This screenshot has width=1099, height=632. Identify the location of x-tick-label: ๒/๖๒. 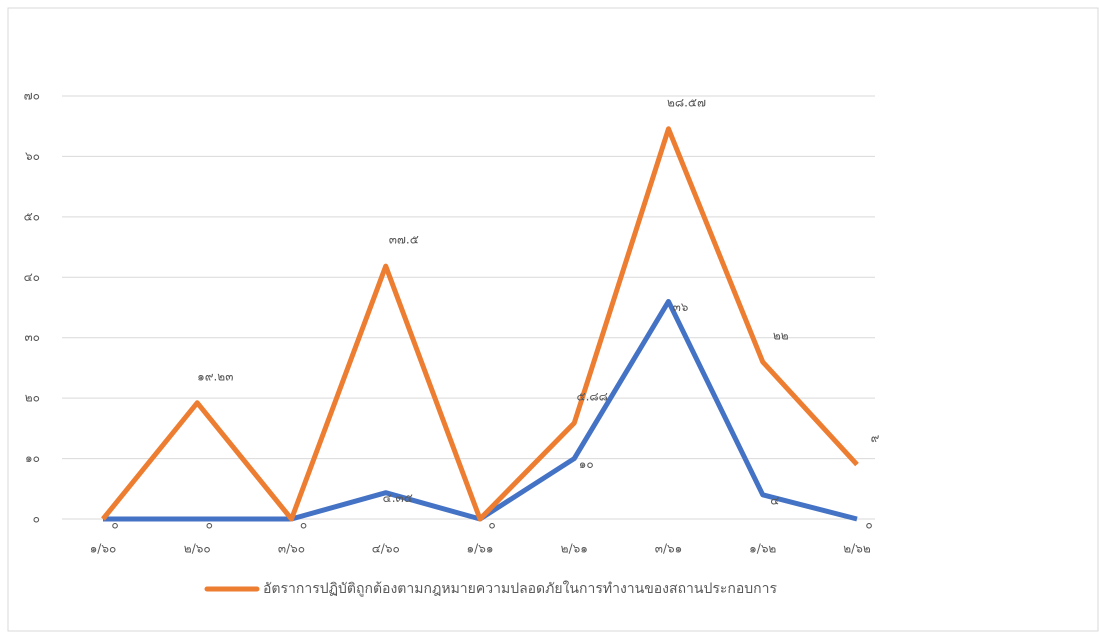
(857, 549).